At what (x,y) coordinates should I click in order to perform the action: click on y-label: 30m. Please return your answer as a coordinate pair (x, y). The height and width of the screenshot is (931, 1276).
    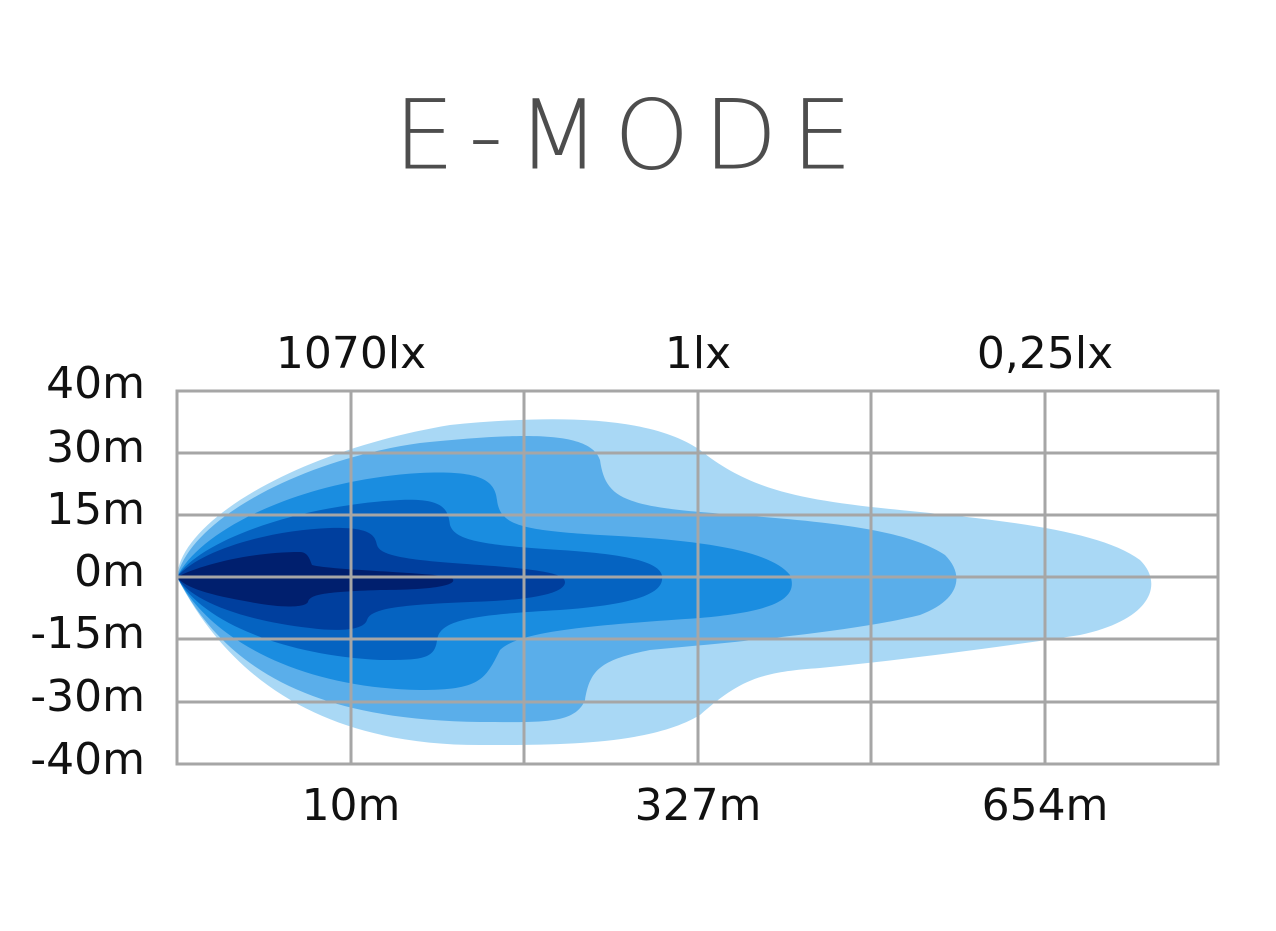
    Looking at the image, I should click on (95, 447).